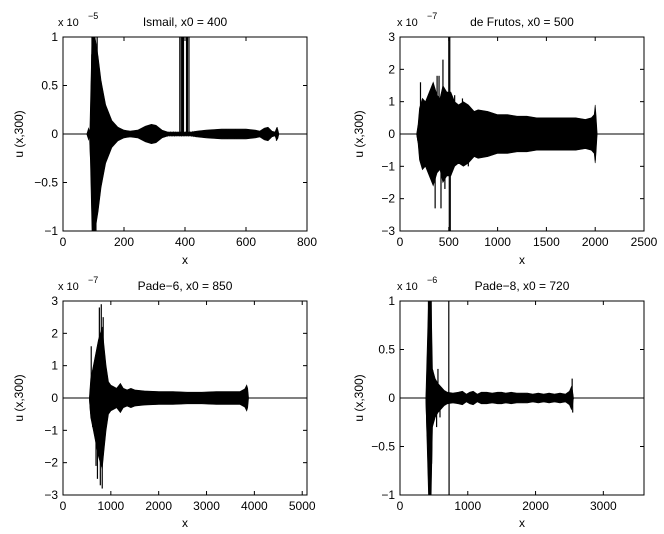  Describe the element at coordinates (644, 242) in the screenshot. I see `x-tick-label: 2500` at that location.